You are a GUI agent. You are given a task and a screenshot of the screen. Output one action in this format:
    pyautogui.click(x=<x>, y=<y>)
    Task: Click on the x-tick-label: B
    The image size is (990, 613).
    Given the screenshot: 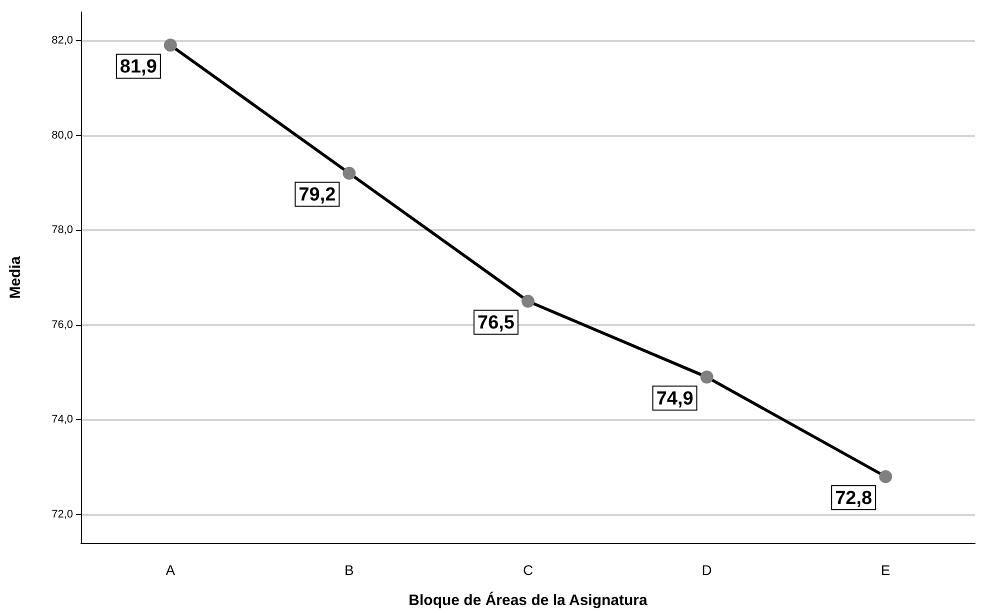 What is the action you would take?
    pyautogui.click(x=349, y=570)
    